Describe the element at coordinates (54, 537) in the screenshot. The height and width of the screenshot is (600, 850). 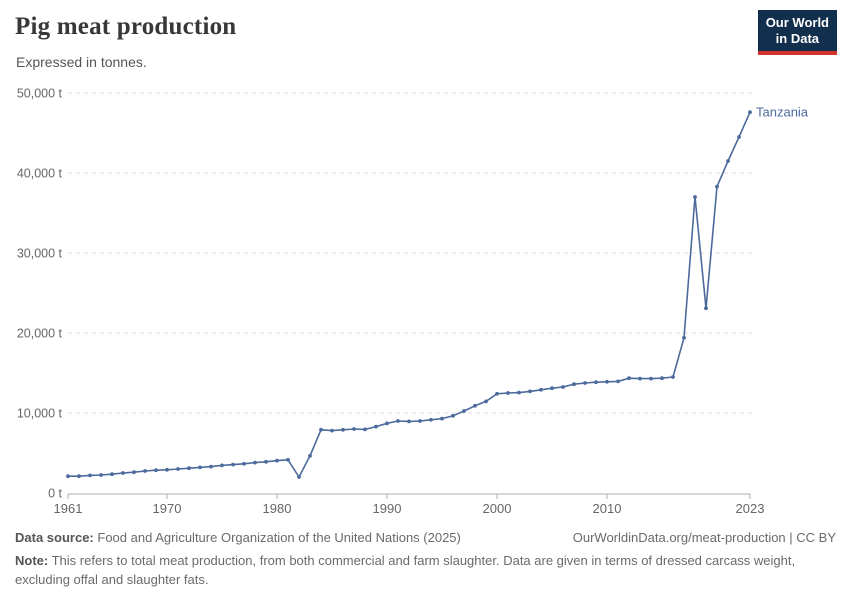
I see `data-source-label: Data source:` at that location.